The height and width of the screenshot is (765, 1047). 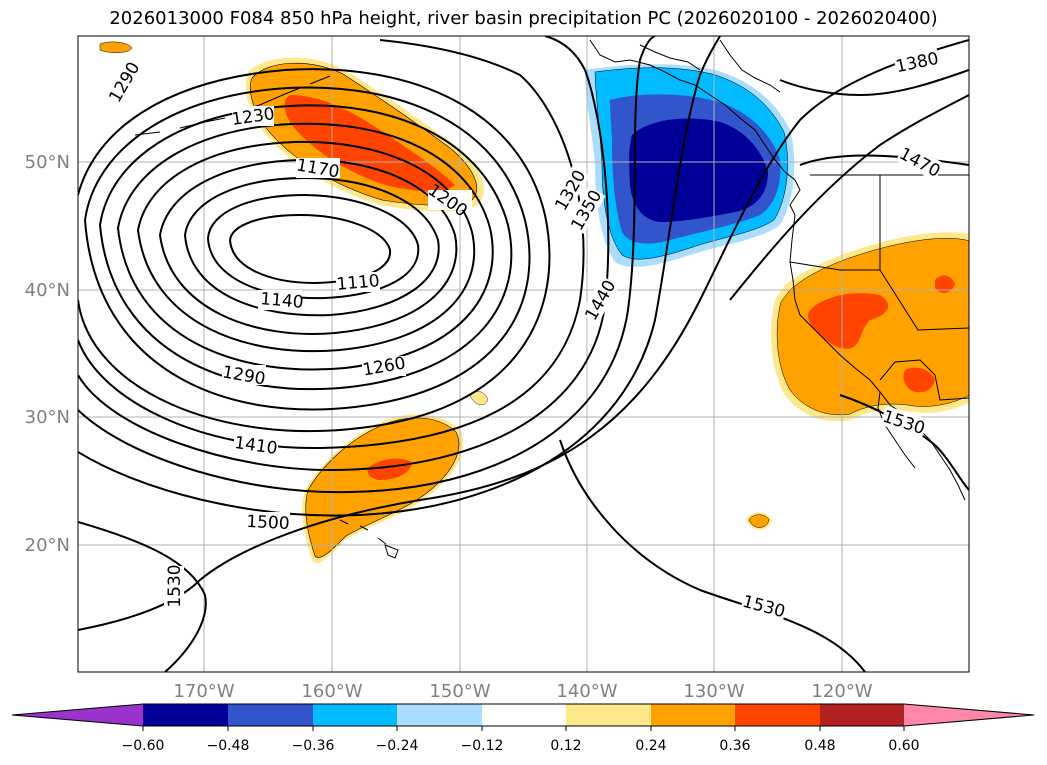 I want to click on lat-label-50: 50°N, so click(x=47, y=162).